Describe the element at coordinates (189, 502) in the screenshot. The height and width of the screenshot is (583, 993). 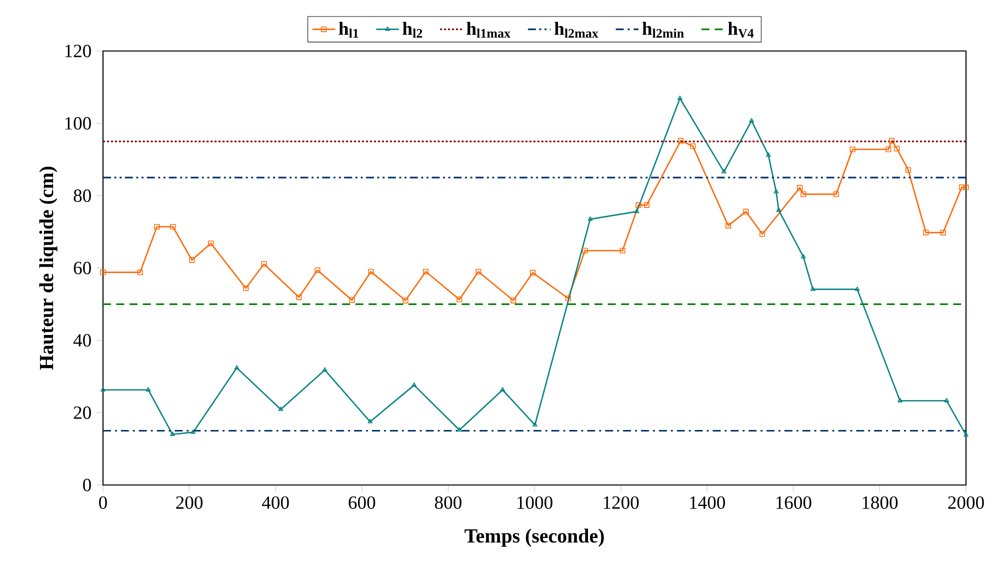
I see `x-tick-label: 200` at that location.